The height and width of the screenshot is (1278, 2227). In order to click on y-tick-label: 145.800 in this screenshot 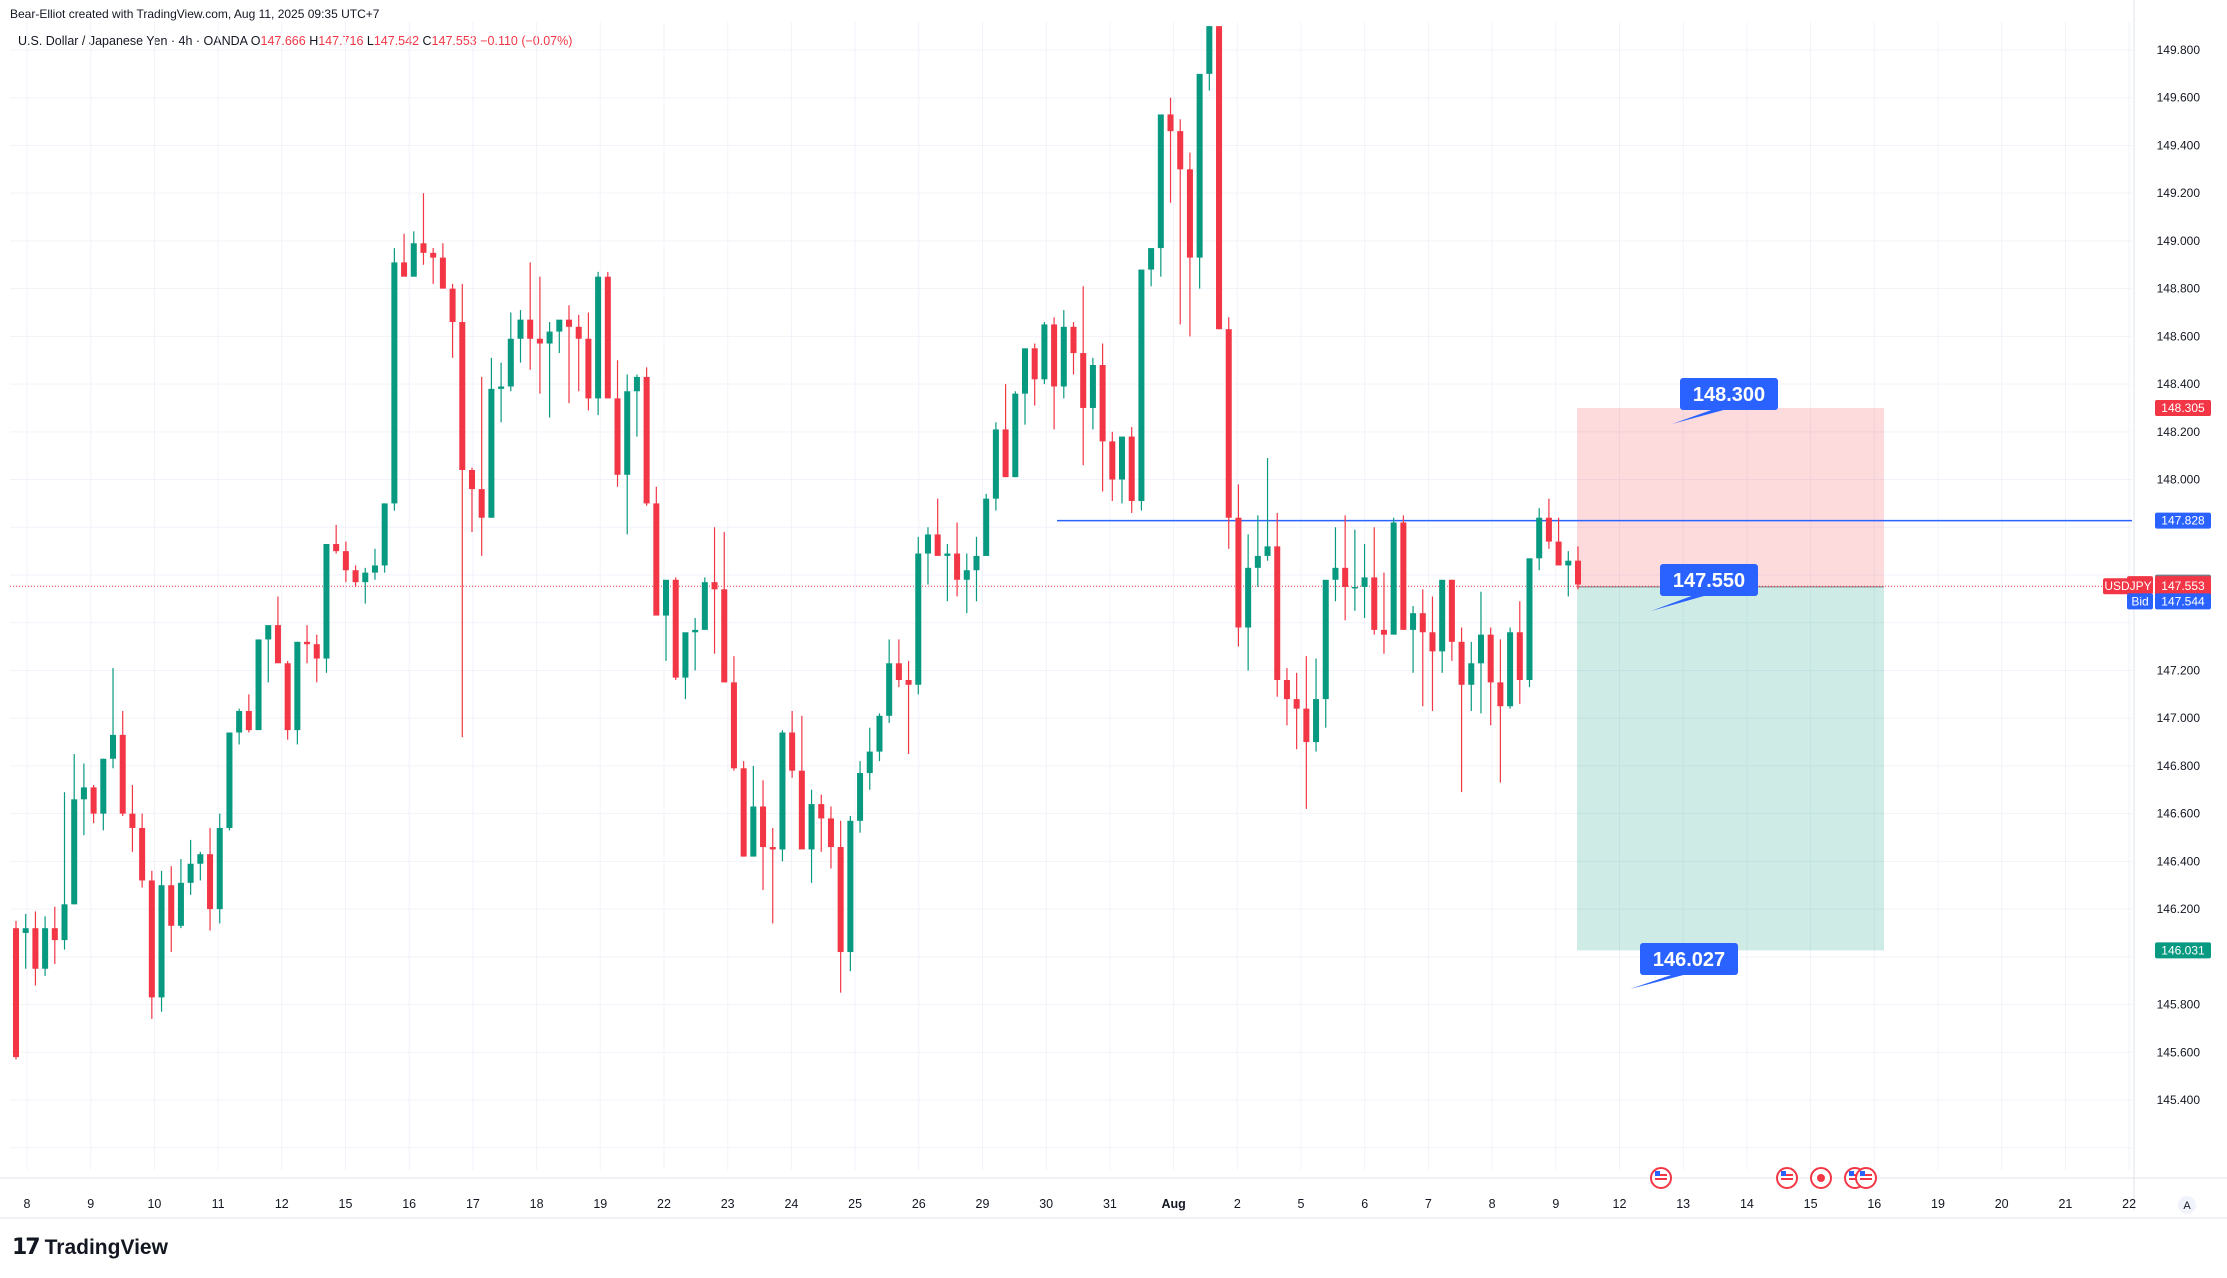, I will do `click(2179, 1005)`.